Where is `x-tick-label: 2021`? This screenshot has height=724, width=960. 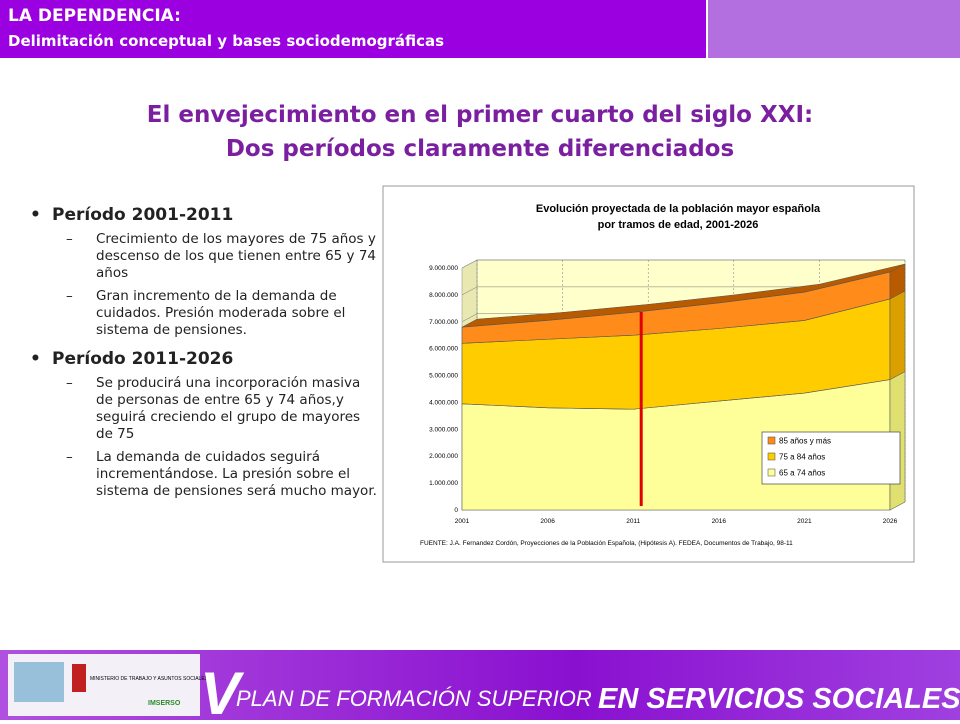 x-tick-label: 2021 is located at coordinates (804, 521).